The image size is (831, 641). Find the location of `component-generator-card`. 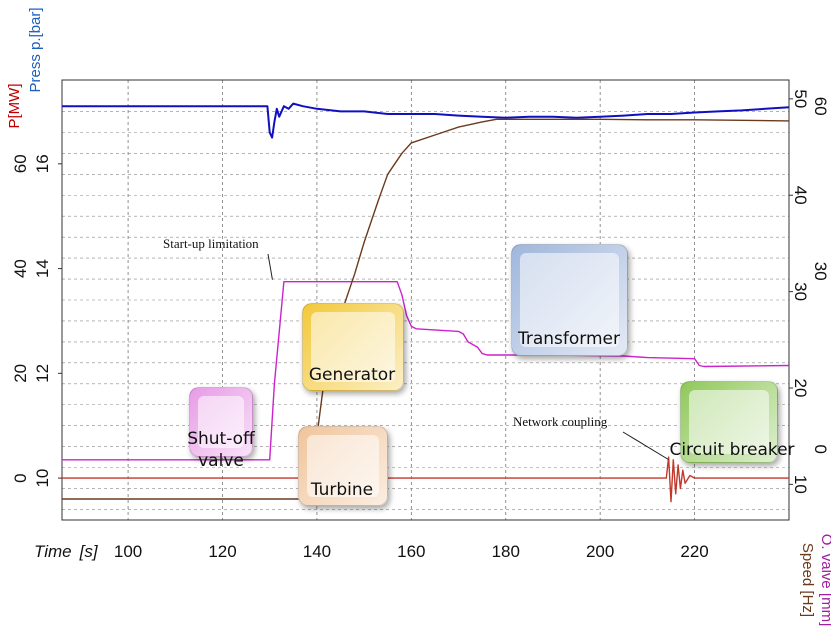

component-generator-card is located at coordinates (353, 347).